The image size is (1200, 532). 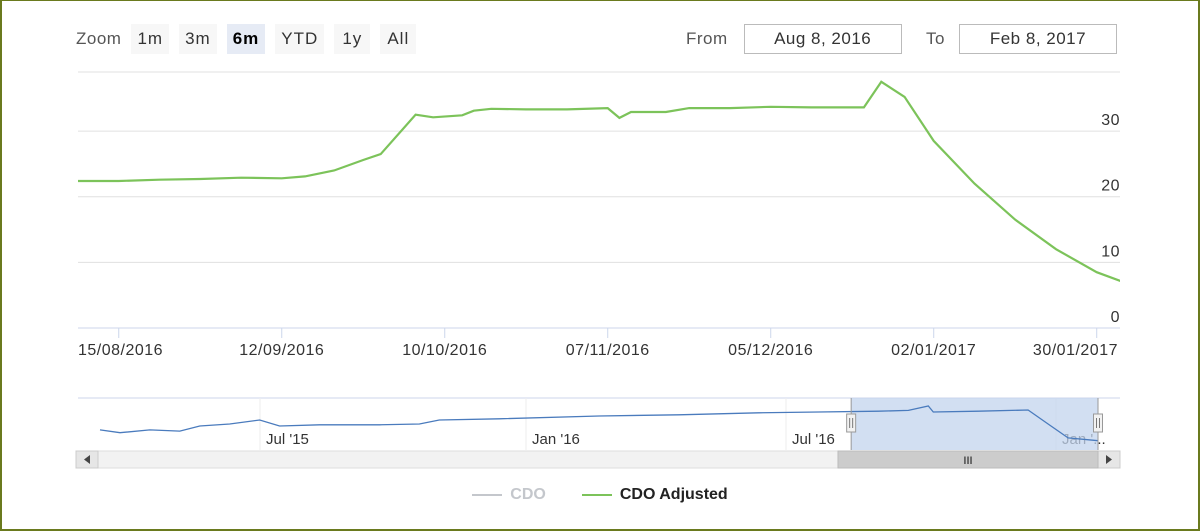 I want to click on zoom-bar: Zoom 1m 3m 6m YTD 1y All, so click(x=251, y=39).